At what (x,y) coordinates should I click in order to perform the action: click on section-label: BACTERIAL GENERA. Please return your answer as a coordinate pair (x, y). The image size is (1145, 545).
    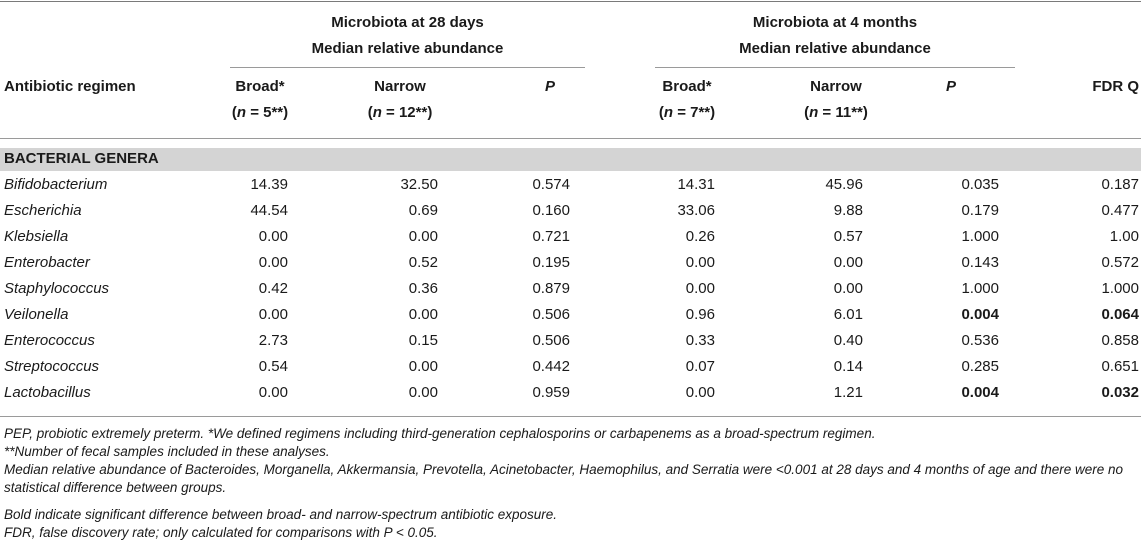
    Looking at the image, I should click on (81, 158).